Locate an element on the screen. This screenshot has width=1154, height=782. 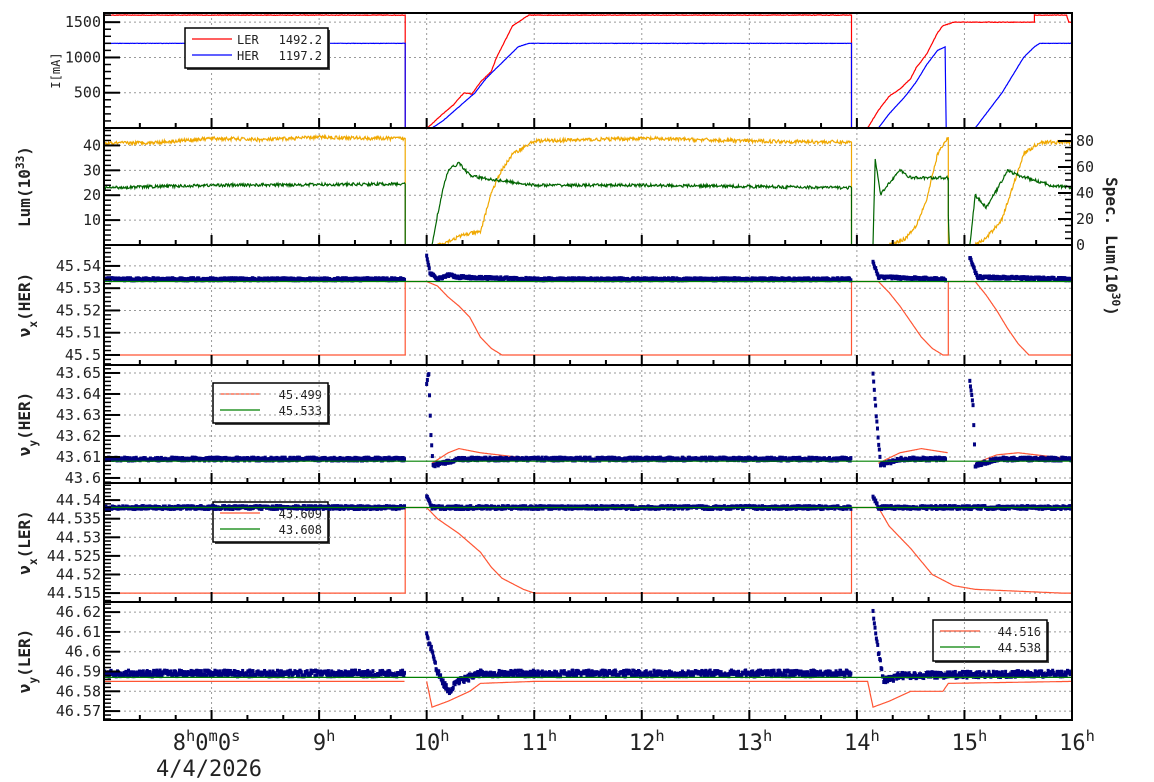
label-part: y is located at coordinates (33, 443).